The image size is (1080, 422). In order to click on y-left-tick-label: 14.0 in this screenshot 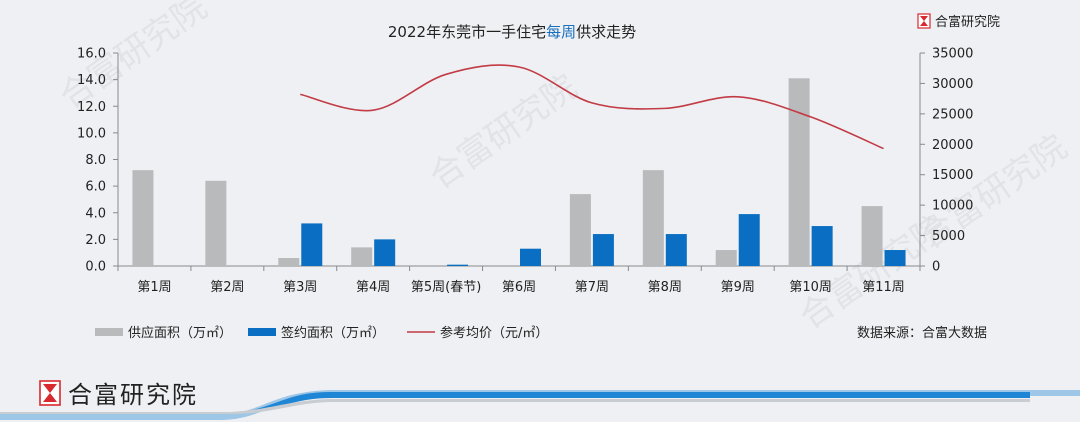, I will do `click(91, 80)`.